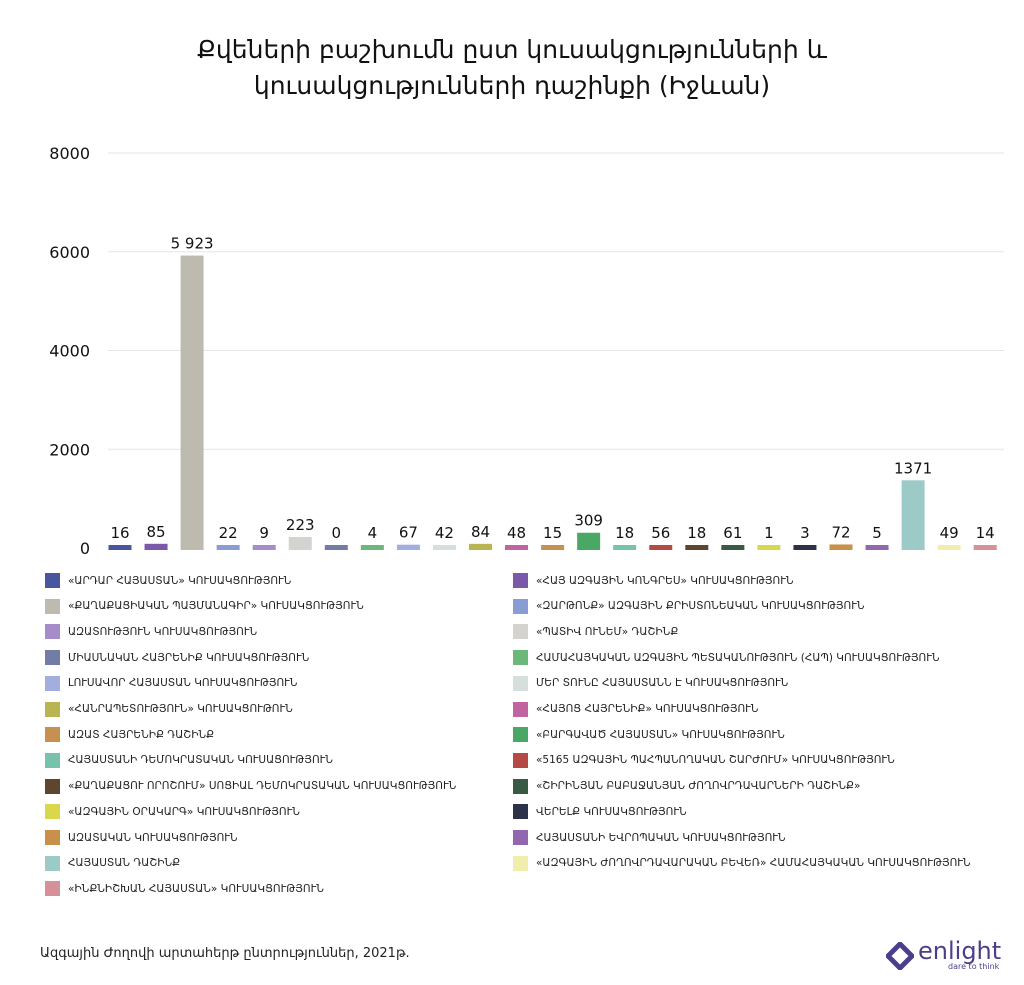 The height and width of the screenshot is (985, 1024). Describe the element at coordinates (183, 683) in the screenshot. I see `legend-label: ԼՈՒՍԱՎՈՐ ՀԱՅԱՍՏԱՆ ԿՈՒՍԱԿՑՈՒԹՅՈՒՆ` at that location.